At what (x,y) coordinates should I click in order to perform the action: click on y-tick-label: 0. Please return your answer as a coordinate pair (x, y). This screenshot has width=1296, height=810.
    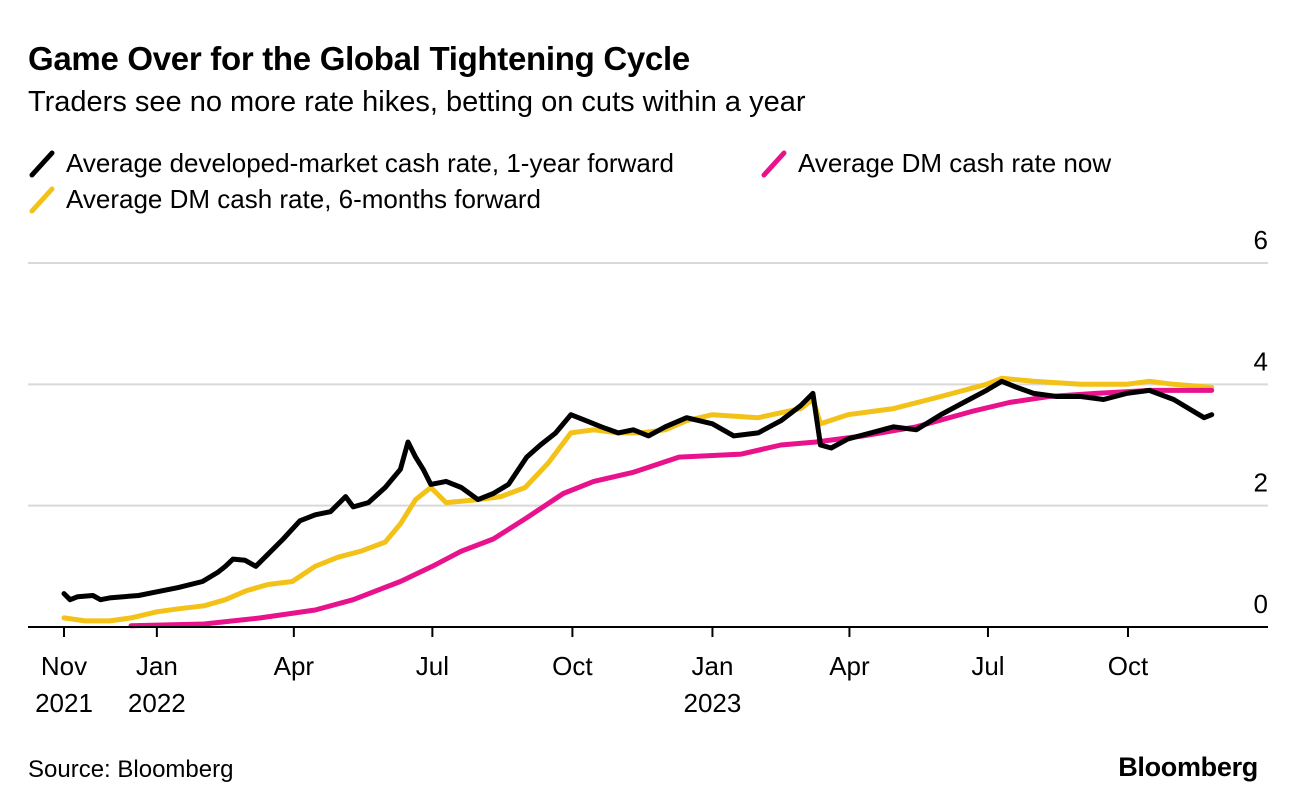
    Looking at the image, I should click on (1261, 604).